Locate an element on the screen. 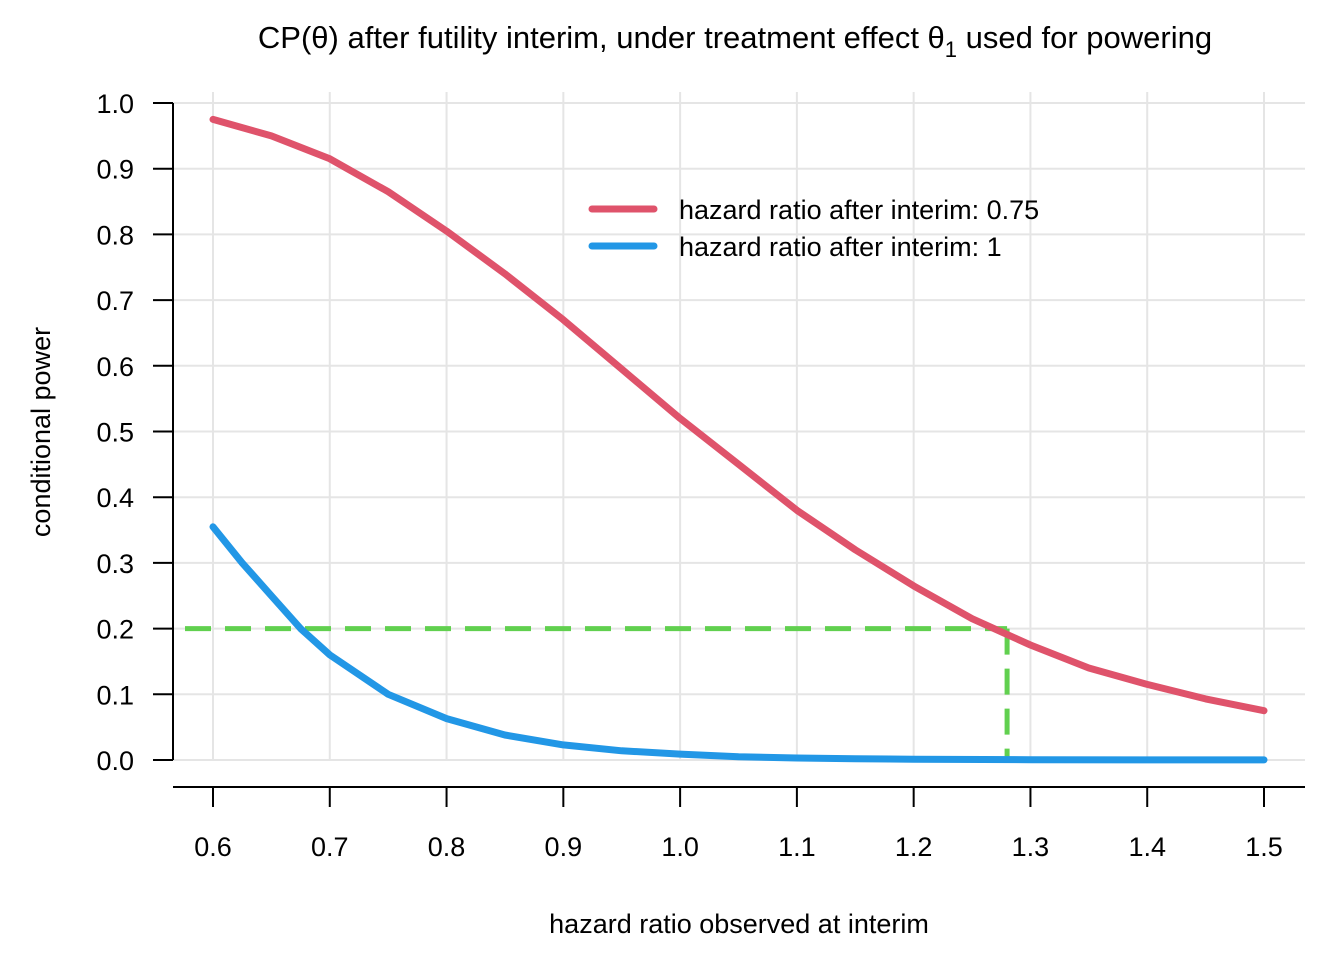 This screenshot has height=960, width=1344. y-tick-label: 0.4 is located at coordinates (115, 498).